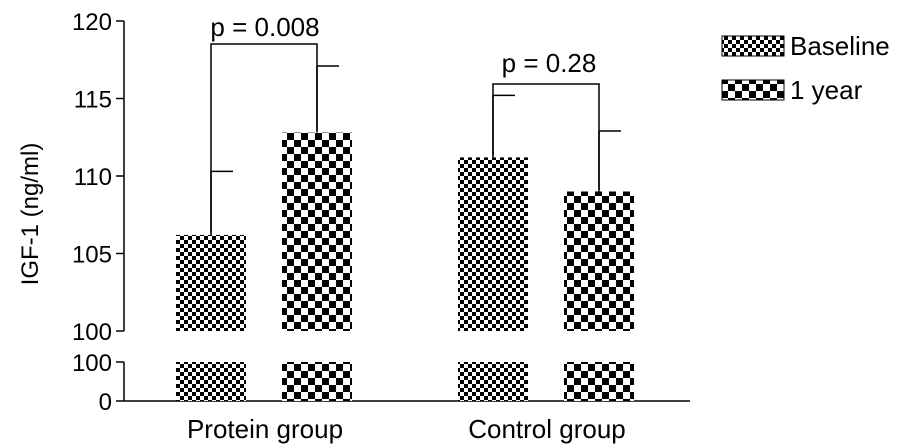  Describe the element at coordinates (93, 100) in the screenshot. I see `y-tick-label-upper-3: 115` at that location.